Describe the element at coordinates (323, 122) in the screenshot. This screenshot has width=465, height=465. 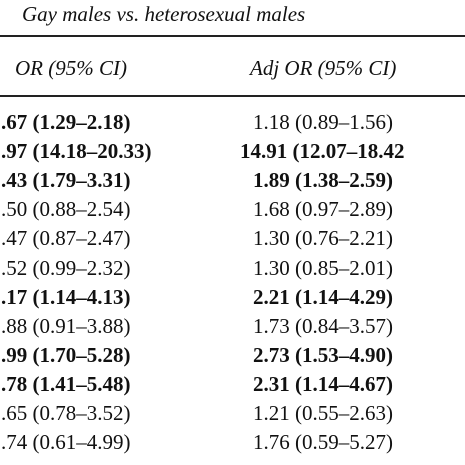
I see `adj-or-cell: 1.18 (0.89–1.56)` at that location.